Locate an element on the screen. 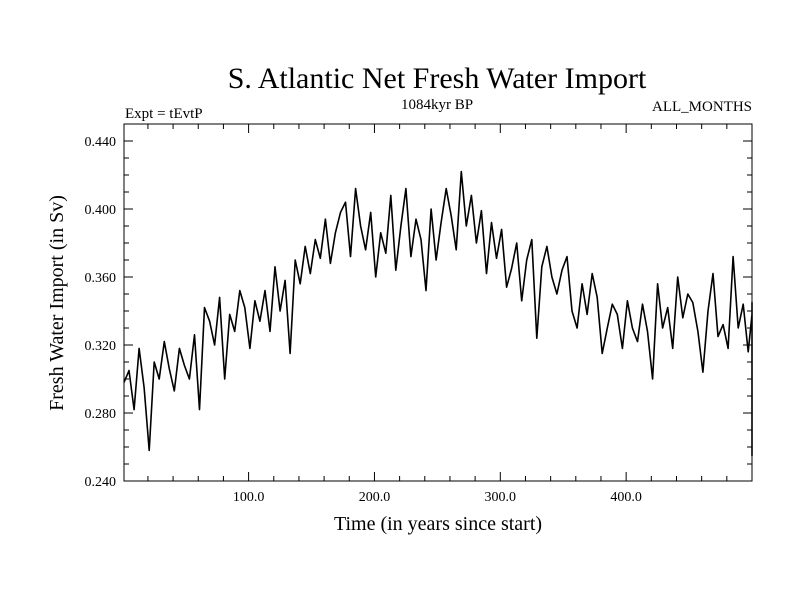 The height and width of the screenshot is (600, 800). months-label: ALL_MONTHS is located at coordinates (702, 107).